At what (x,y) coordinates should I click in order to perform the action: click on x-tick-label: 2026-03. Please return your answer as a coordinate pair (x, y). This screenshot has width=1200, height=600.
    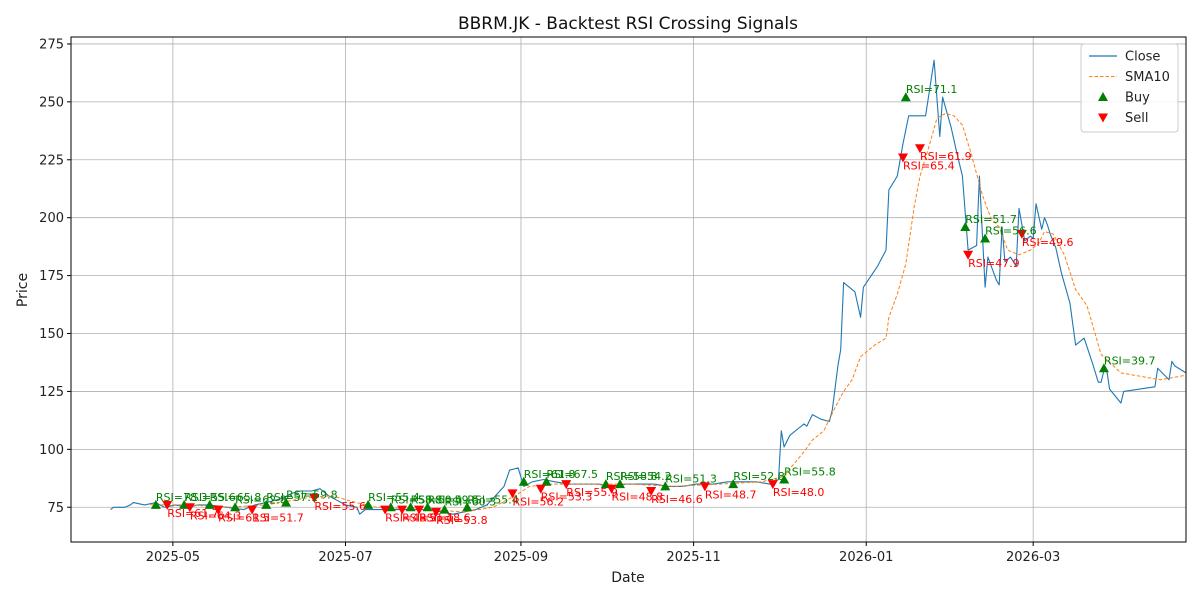
    Looking at the image, I should click on (1033, 557).